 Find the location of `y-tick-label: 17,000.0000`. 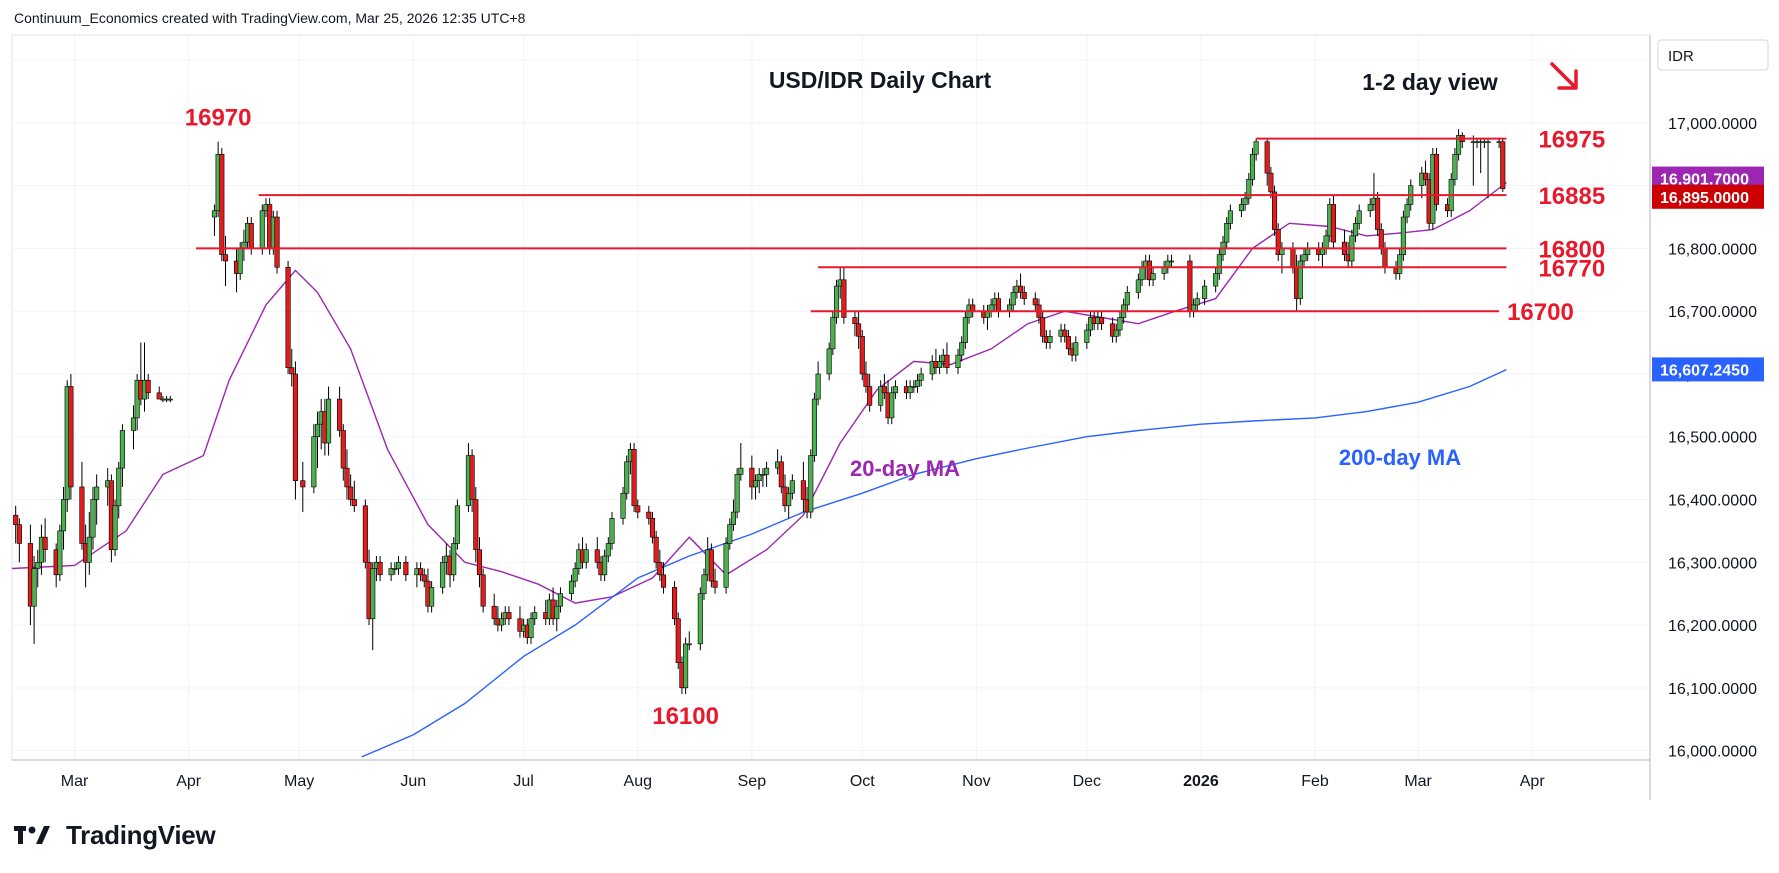

y-tick-label: 17,000.0000 is located at coordinates (1712, 124).